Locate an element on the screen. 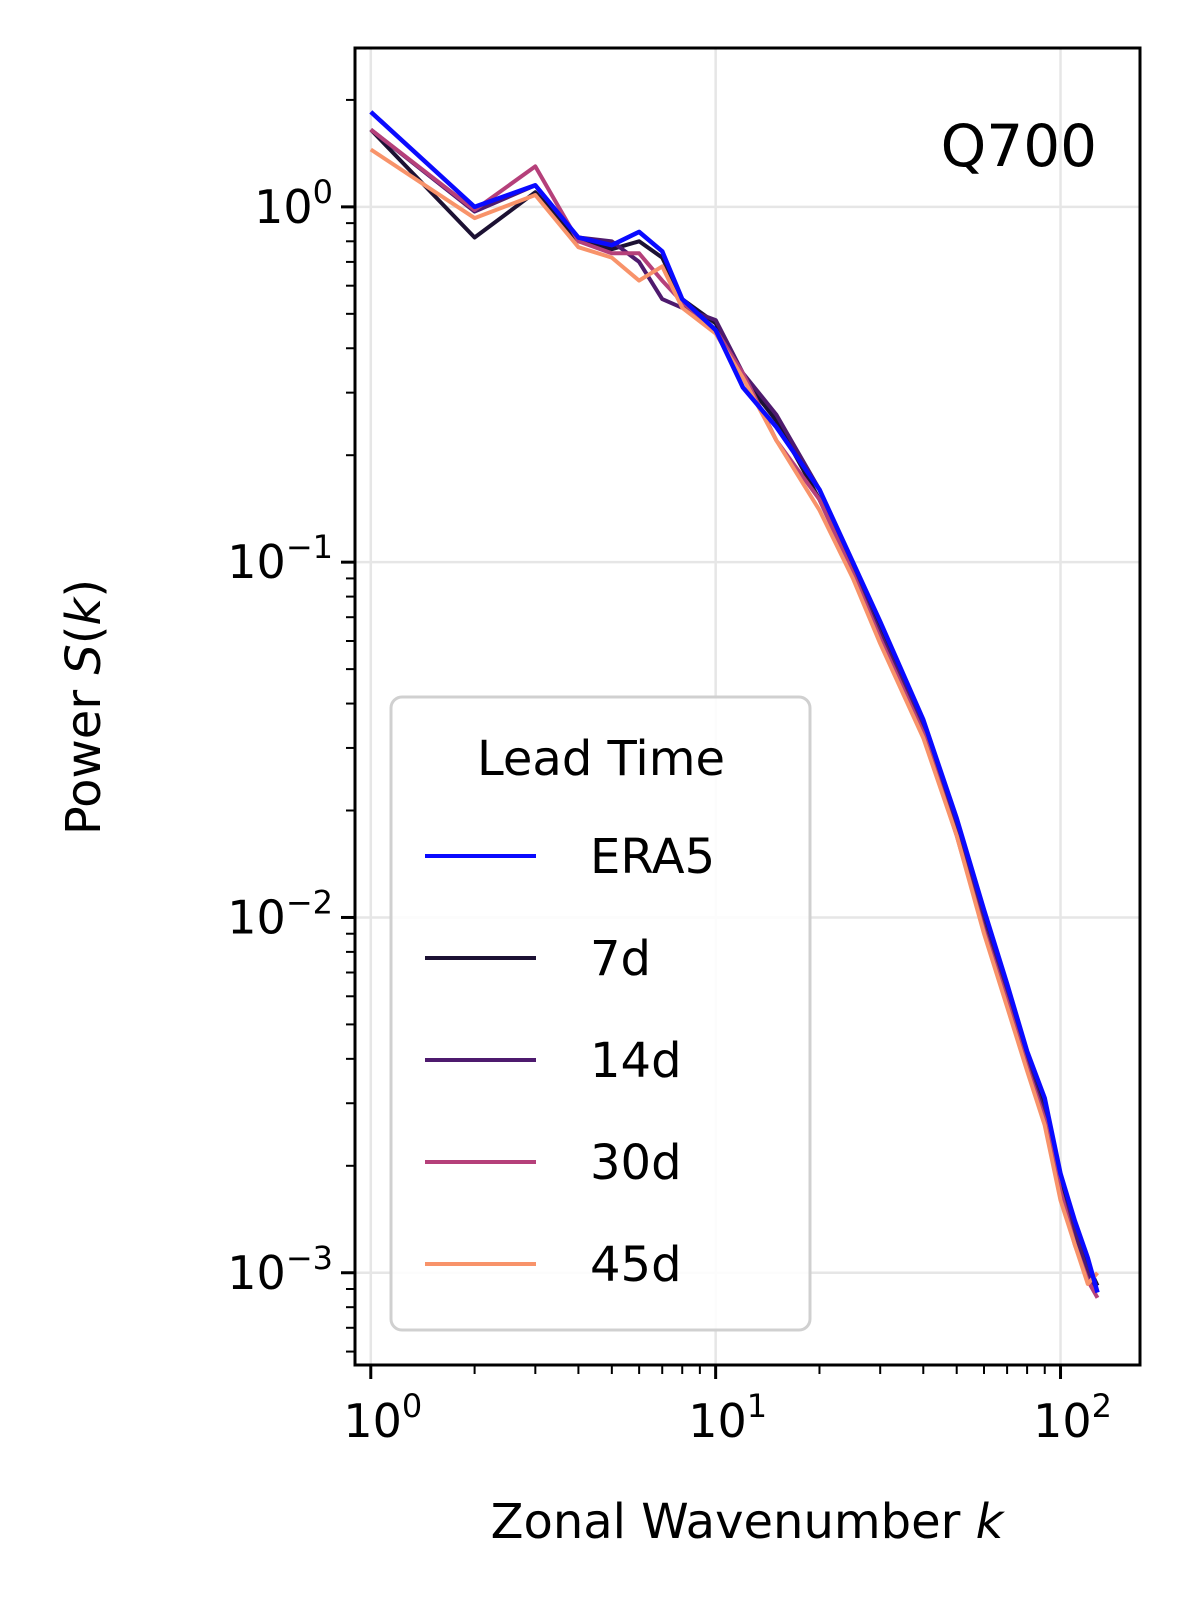  y-tick-label: 10⁻³ is located at coordinates (280, 1269).